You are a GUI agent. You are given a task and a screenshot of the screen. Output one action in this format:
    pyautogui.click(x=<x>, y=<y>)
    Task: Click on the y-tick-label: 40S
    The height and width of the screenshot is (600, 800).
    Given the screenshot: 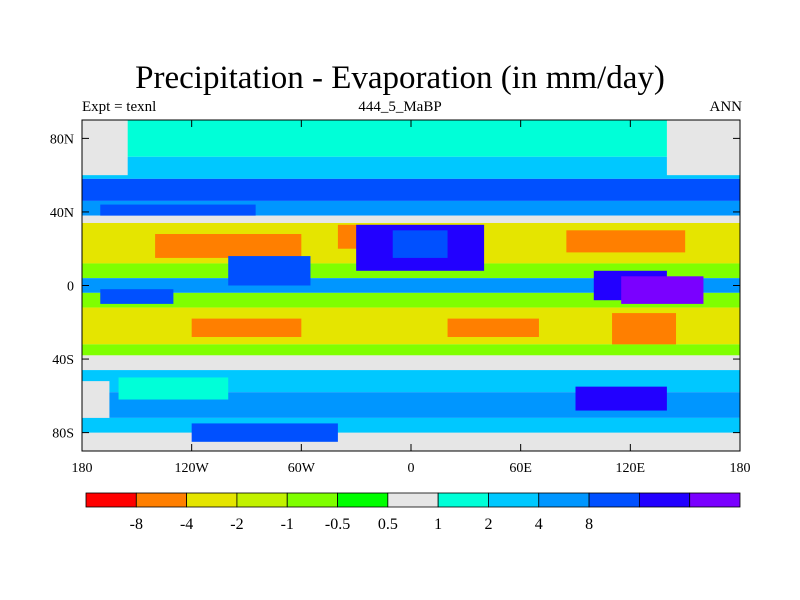 What is the action you would take?
    pyautogui.click(x=63, y=360)
    